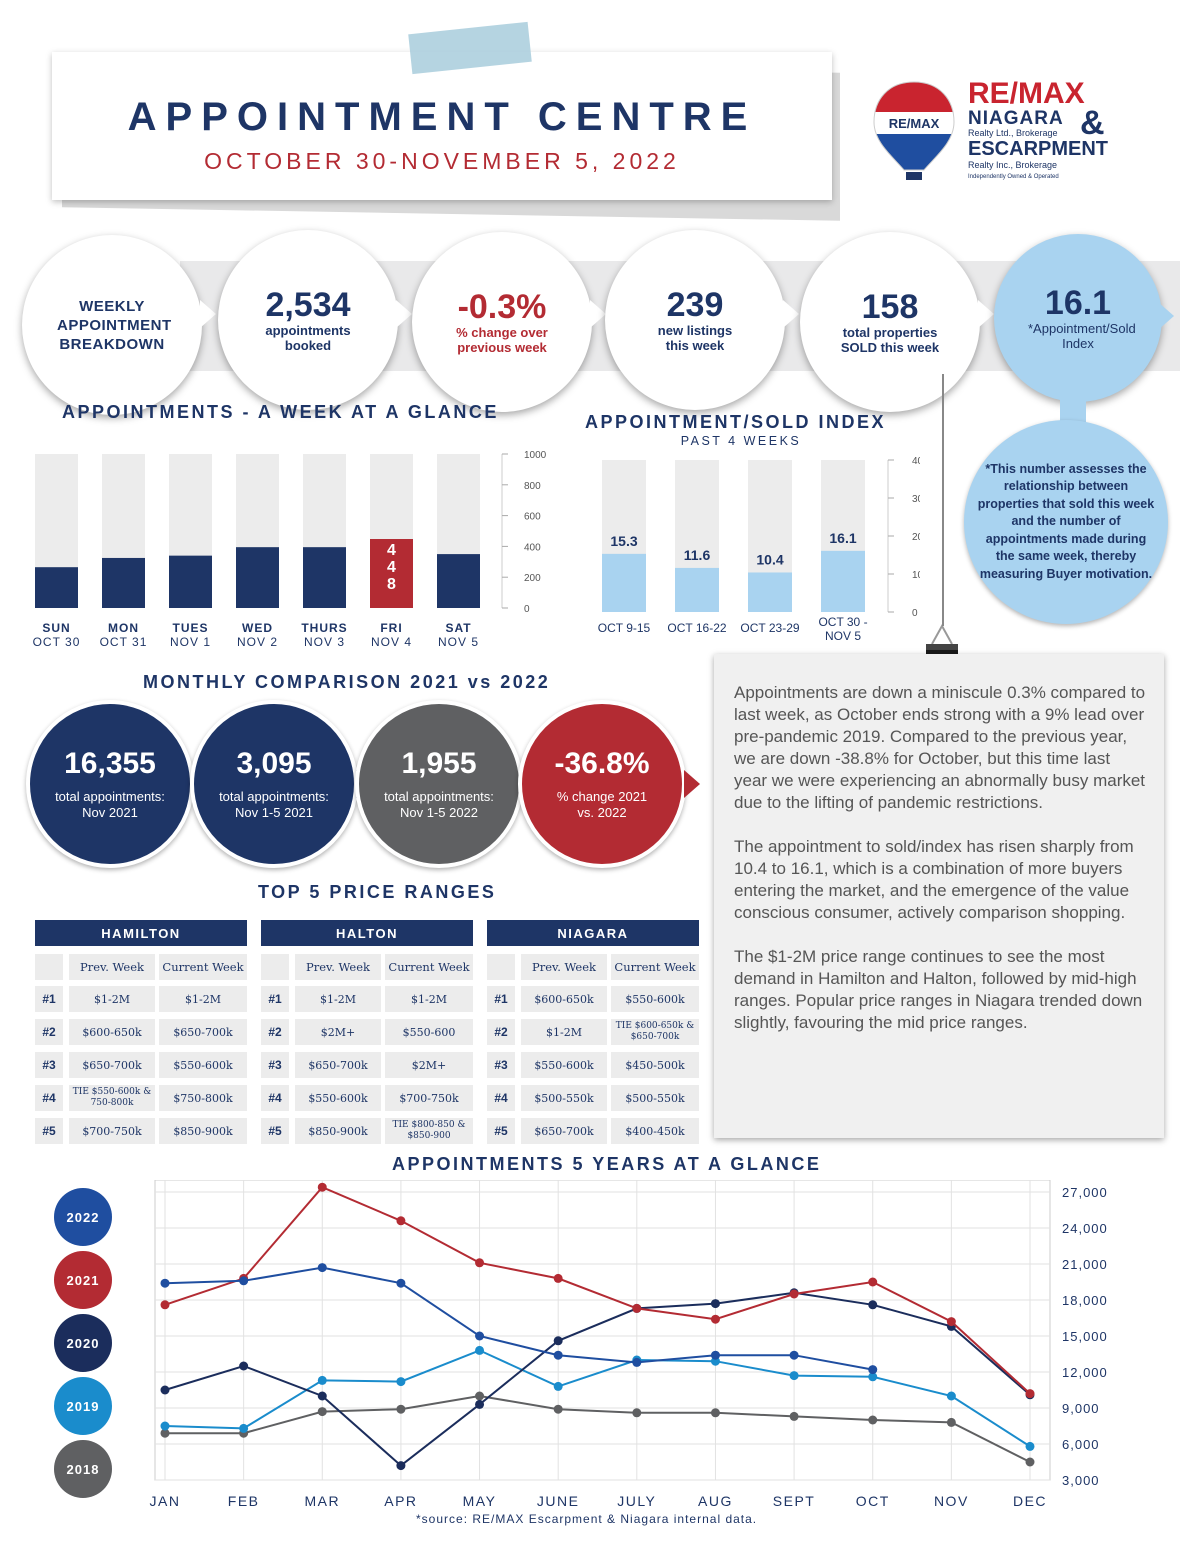  What do you see at coordinates (715, 1501) in the screenshot?
I see `line-x-label: AUG` at bounding box center [715, 1501].